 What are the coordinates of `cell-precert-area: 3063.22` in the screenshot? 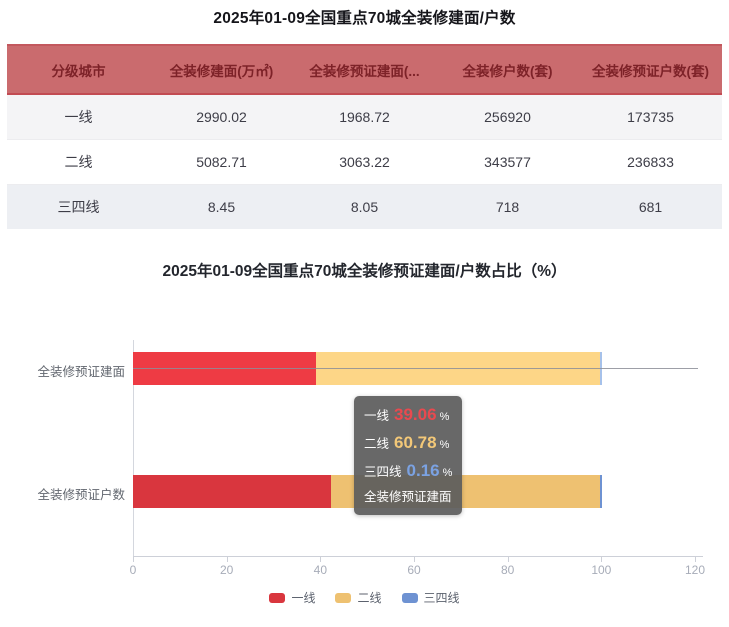 It's located at (364, 162).